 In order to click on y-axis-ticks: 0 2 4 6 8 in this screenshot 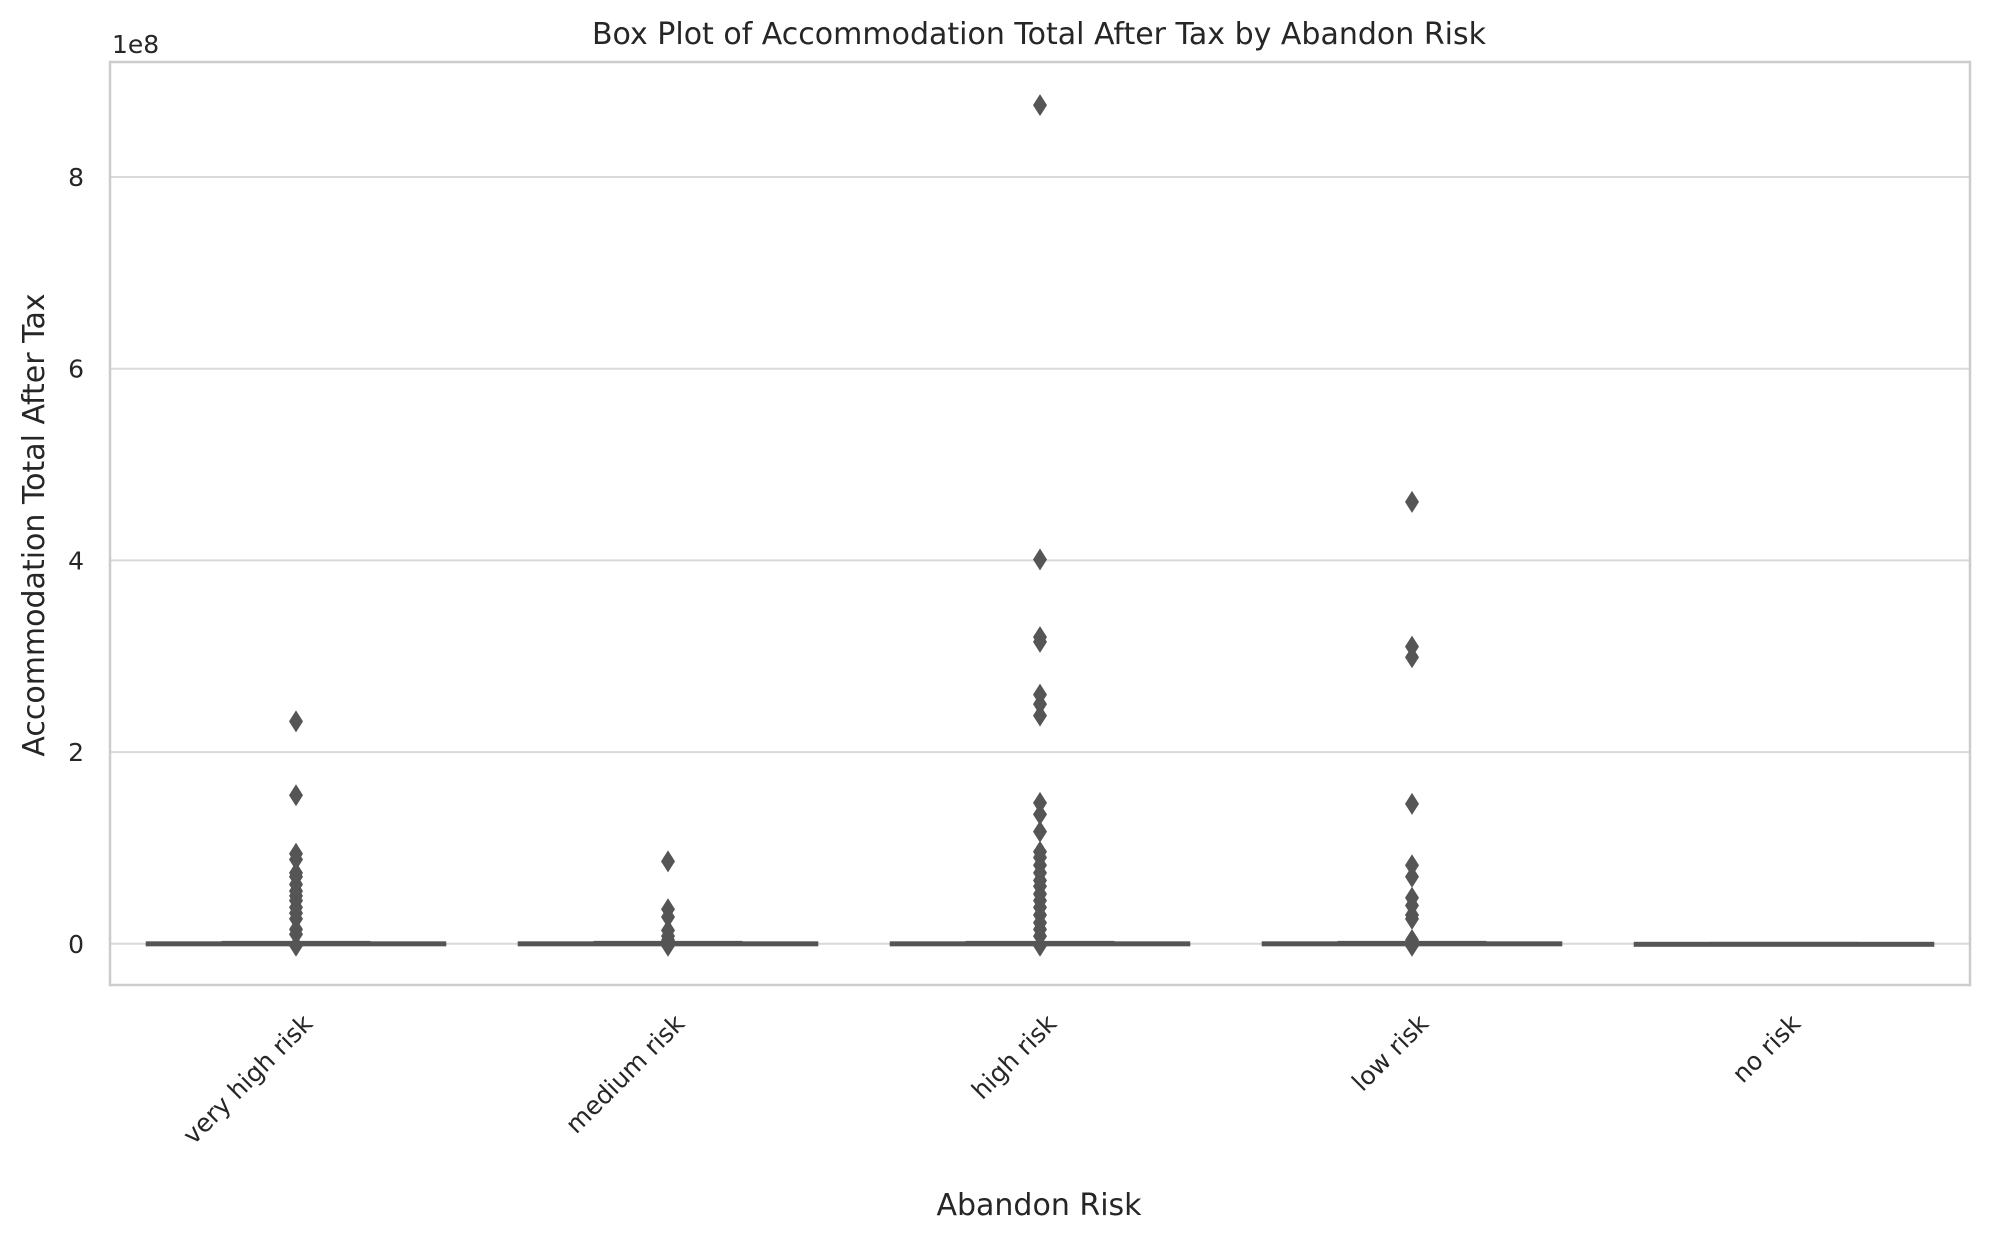, I will do `click(76, 561)`.